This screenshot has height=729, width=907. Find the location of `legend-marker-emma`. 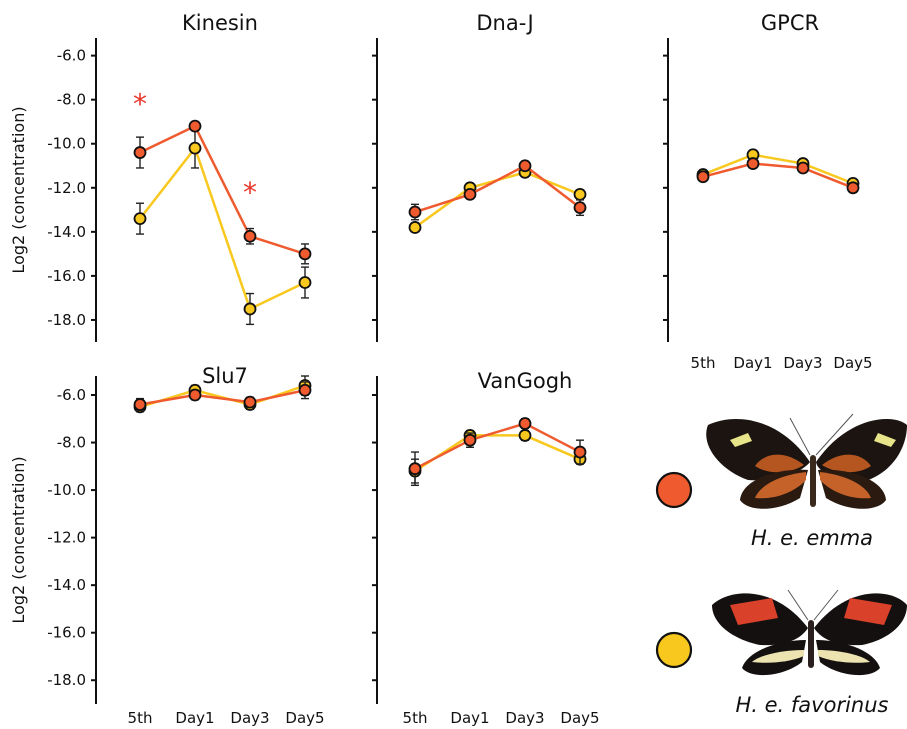

legend-marker-emma is located at coordinates (674, 490).